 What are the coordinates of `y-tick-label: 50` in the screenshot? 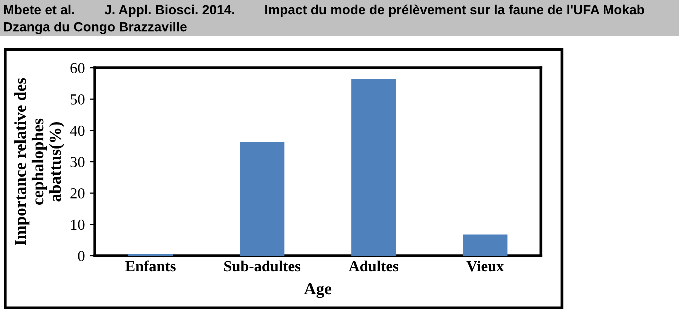 It's located at (77, 99).